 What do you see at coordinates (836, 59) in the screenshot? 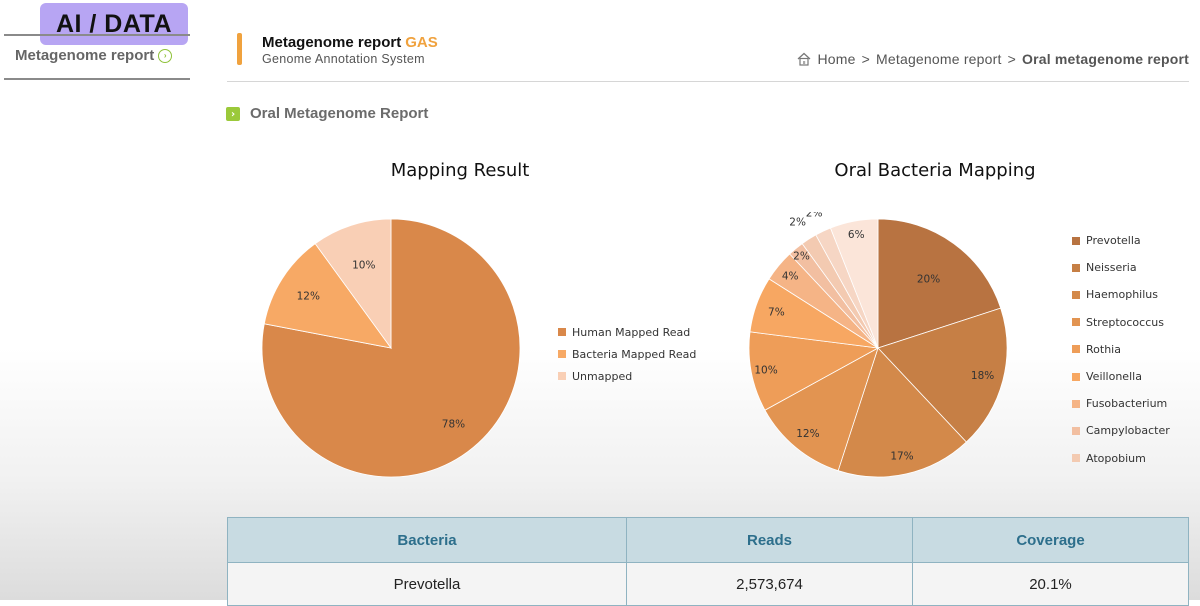
I see `breadcrumb-home: Home` at bounding box center [836, 59].